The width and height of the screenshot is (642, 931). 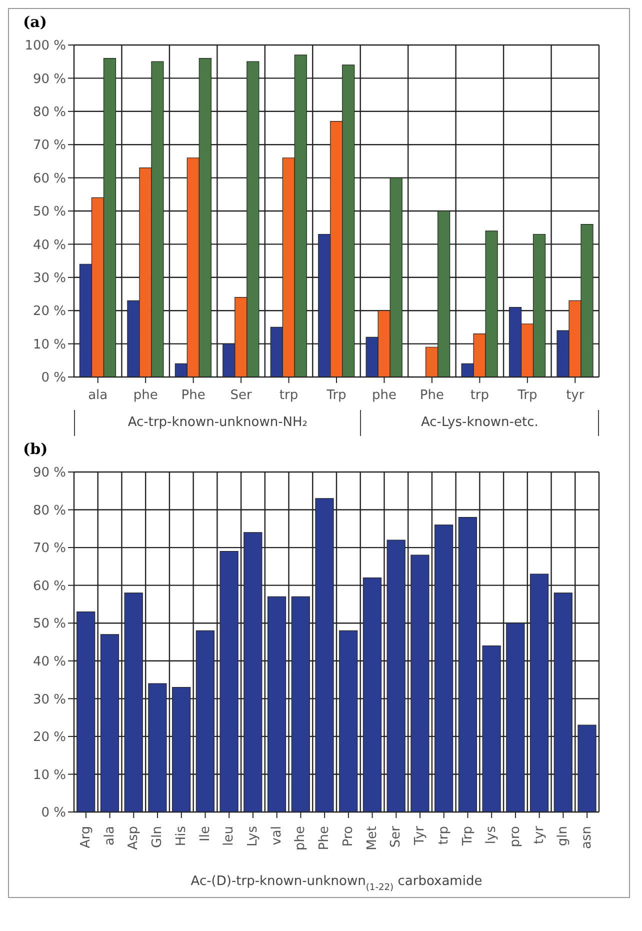 I want to click on x-tick-label: Tyr, so click(x=420, y=835).